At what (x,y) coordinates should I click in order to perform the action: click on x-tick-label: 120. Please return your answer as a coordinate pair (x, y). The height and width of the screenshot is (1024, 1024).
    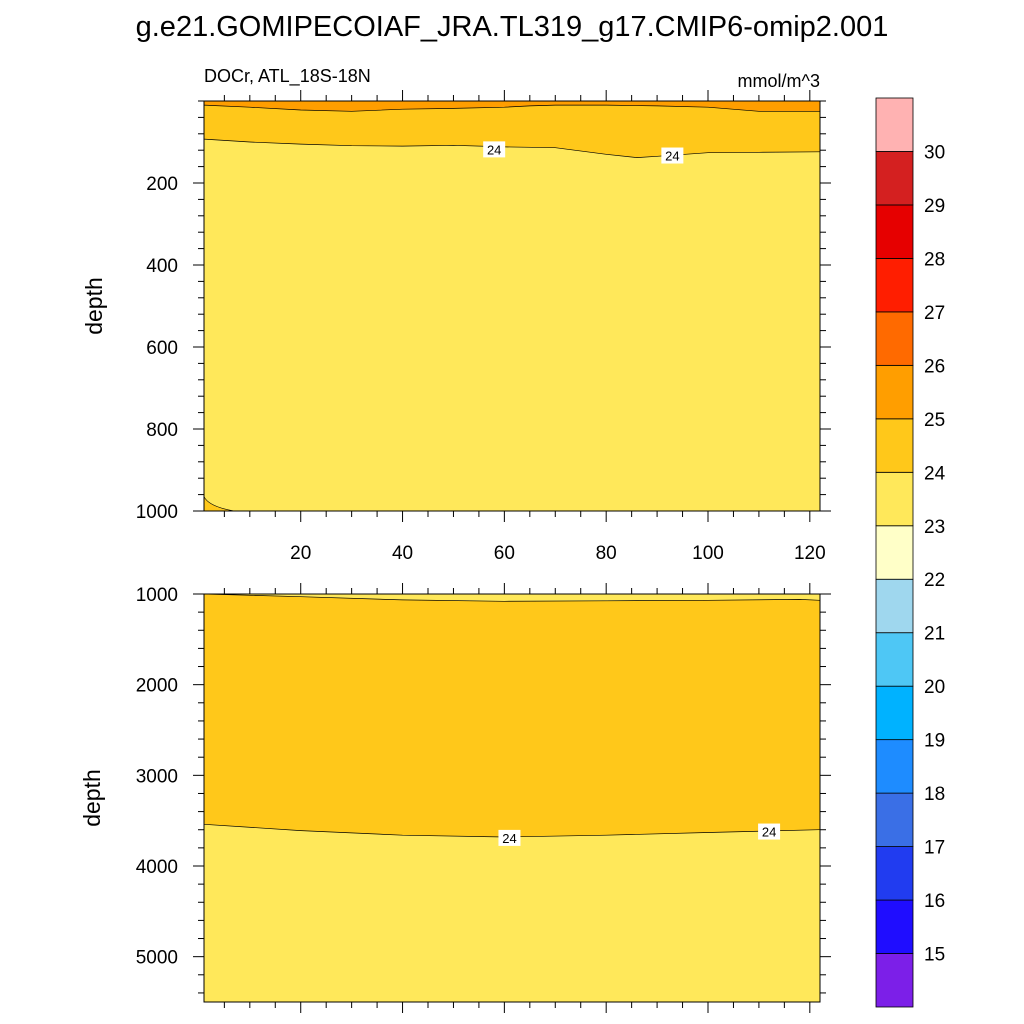
    Looking at the image, I should click on (810, 553).